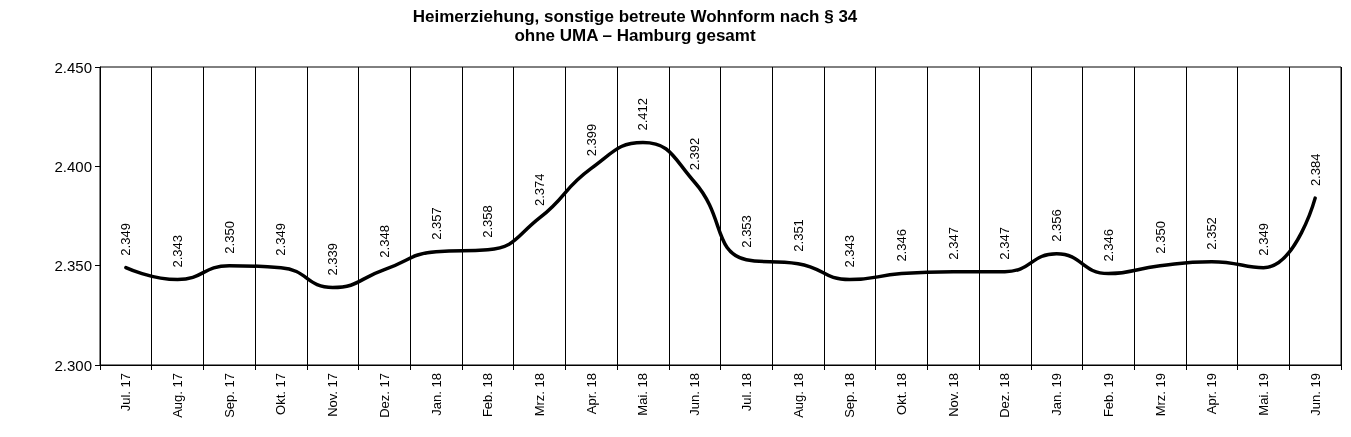 The width and height of the screenshot is (1351, 437). Describe the element at coordinates (1108, 395) in the screenshot. I see `x-tick-label: Feb. 19` at that location.